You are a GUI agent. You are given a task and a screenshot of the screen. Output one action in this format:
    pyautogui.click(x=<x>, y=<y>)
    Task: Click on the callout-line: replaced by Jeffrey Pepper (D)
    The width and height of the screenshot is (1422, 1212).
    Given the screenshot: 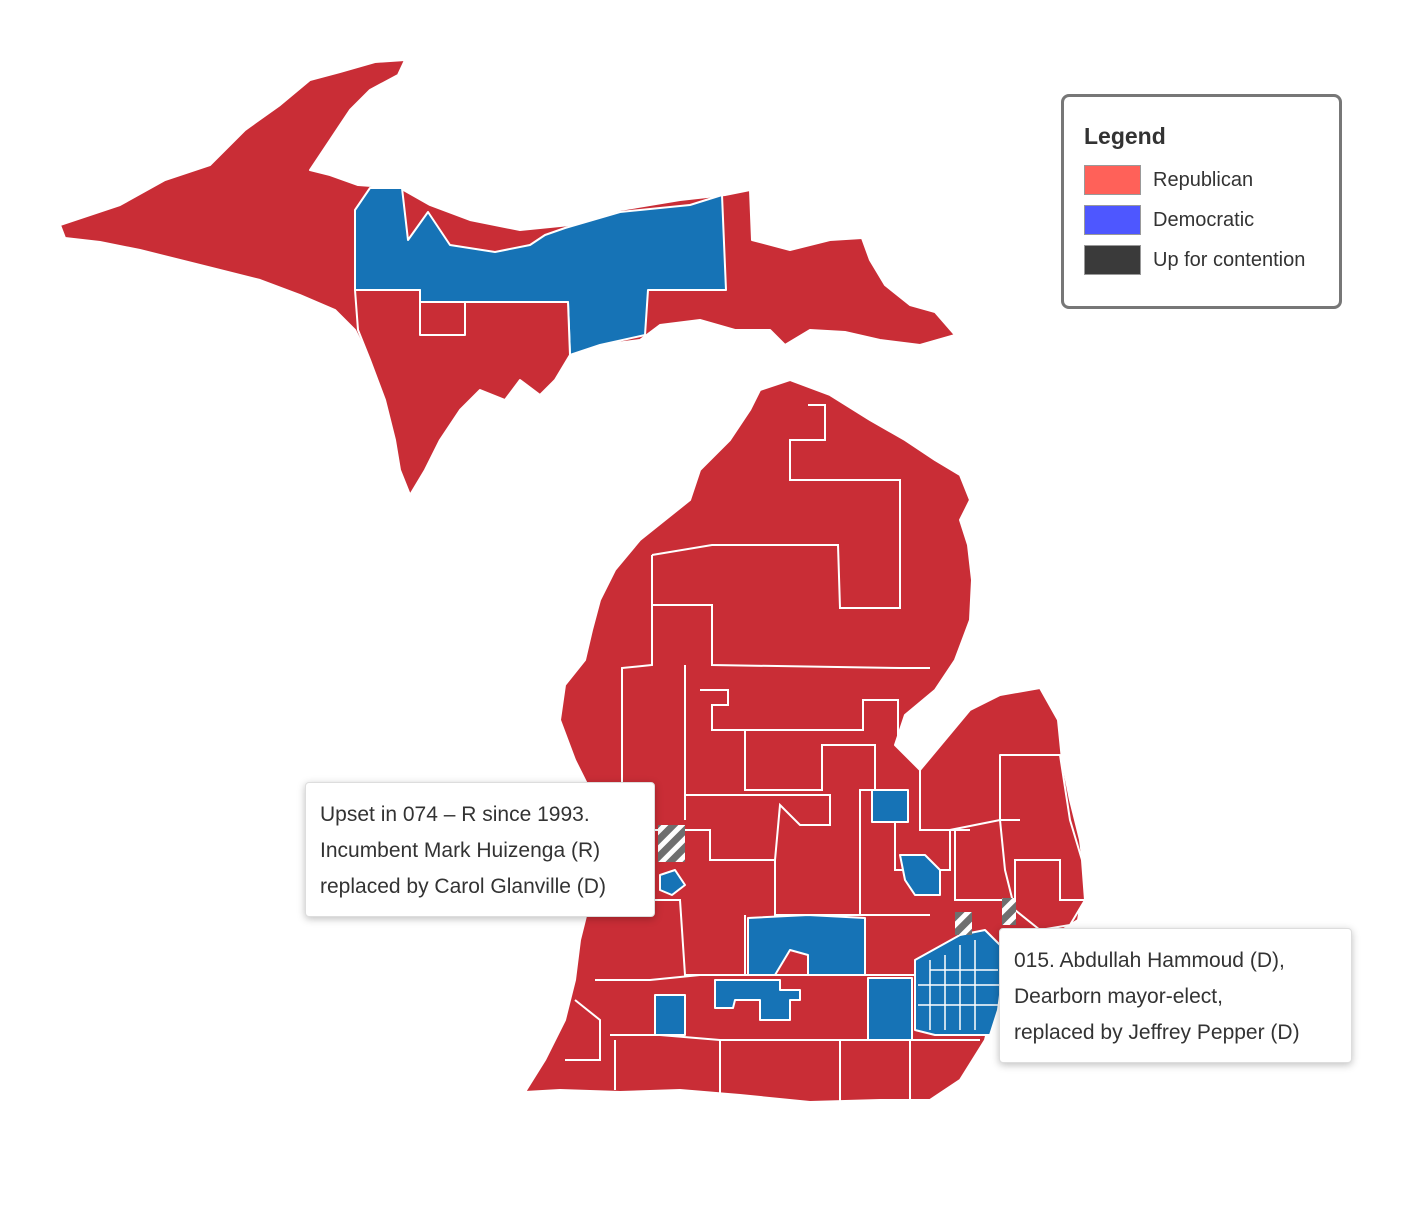 What is the action you would take?
    pyautogui.click(x=1157, y=1032)
    